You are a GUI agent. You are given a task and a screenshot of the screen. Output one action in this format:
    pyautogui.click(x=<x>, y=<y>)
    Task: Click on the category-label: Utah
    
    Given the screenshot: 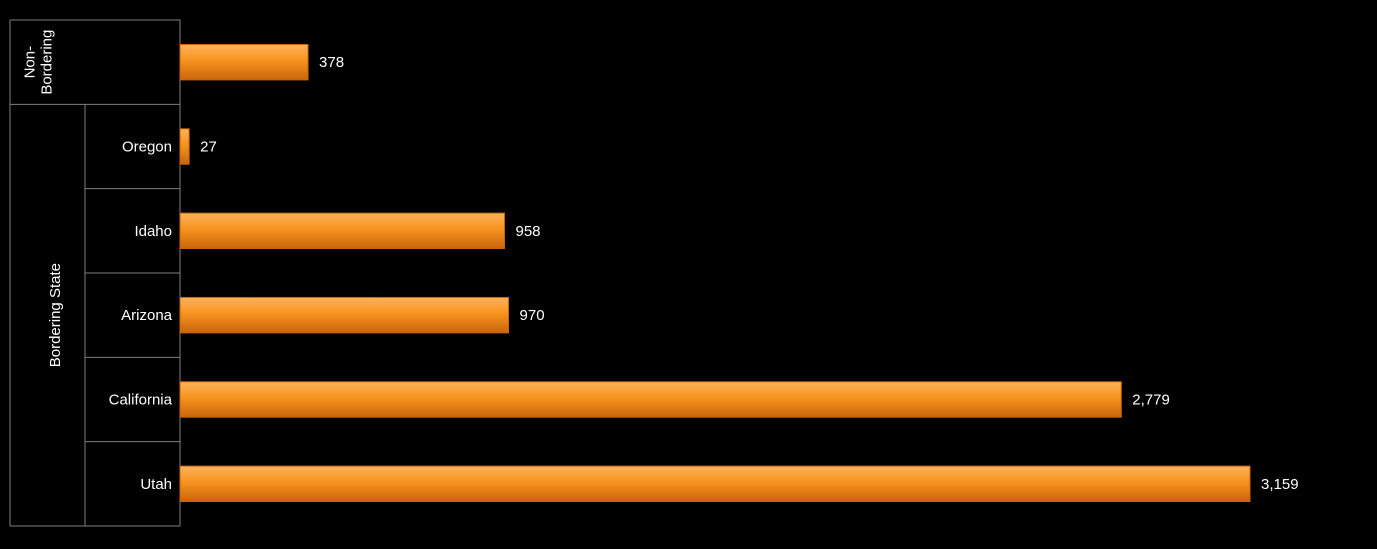 What is the action you would take?
    pyautogui.click(x=156, y=484)
    